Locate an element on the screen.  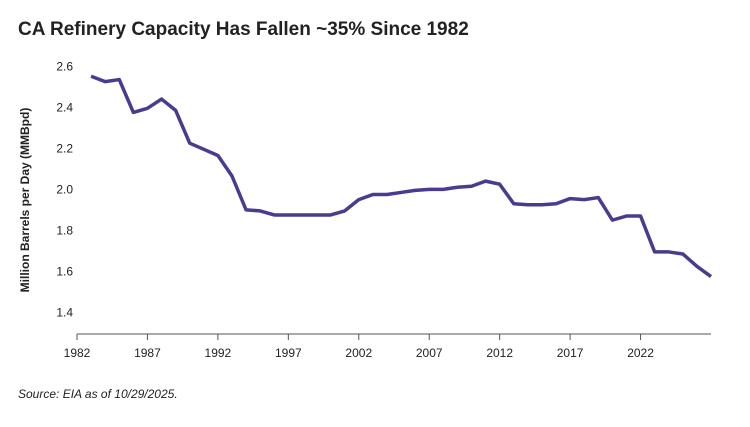
y-tick-label: 2.2 is located at coordinates (64, 149).